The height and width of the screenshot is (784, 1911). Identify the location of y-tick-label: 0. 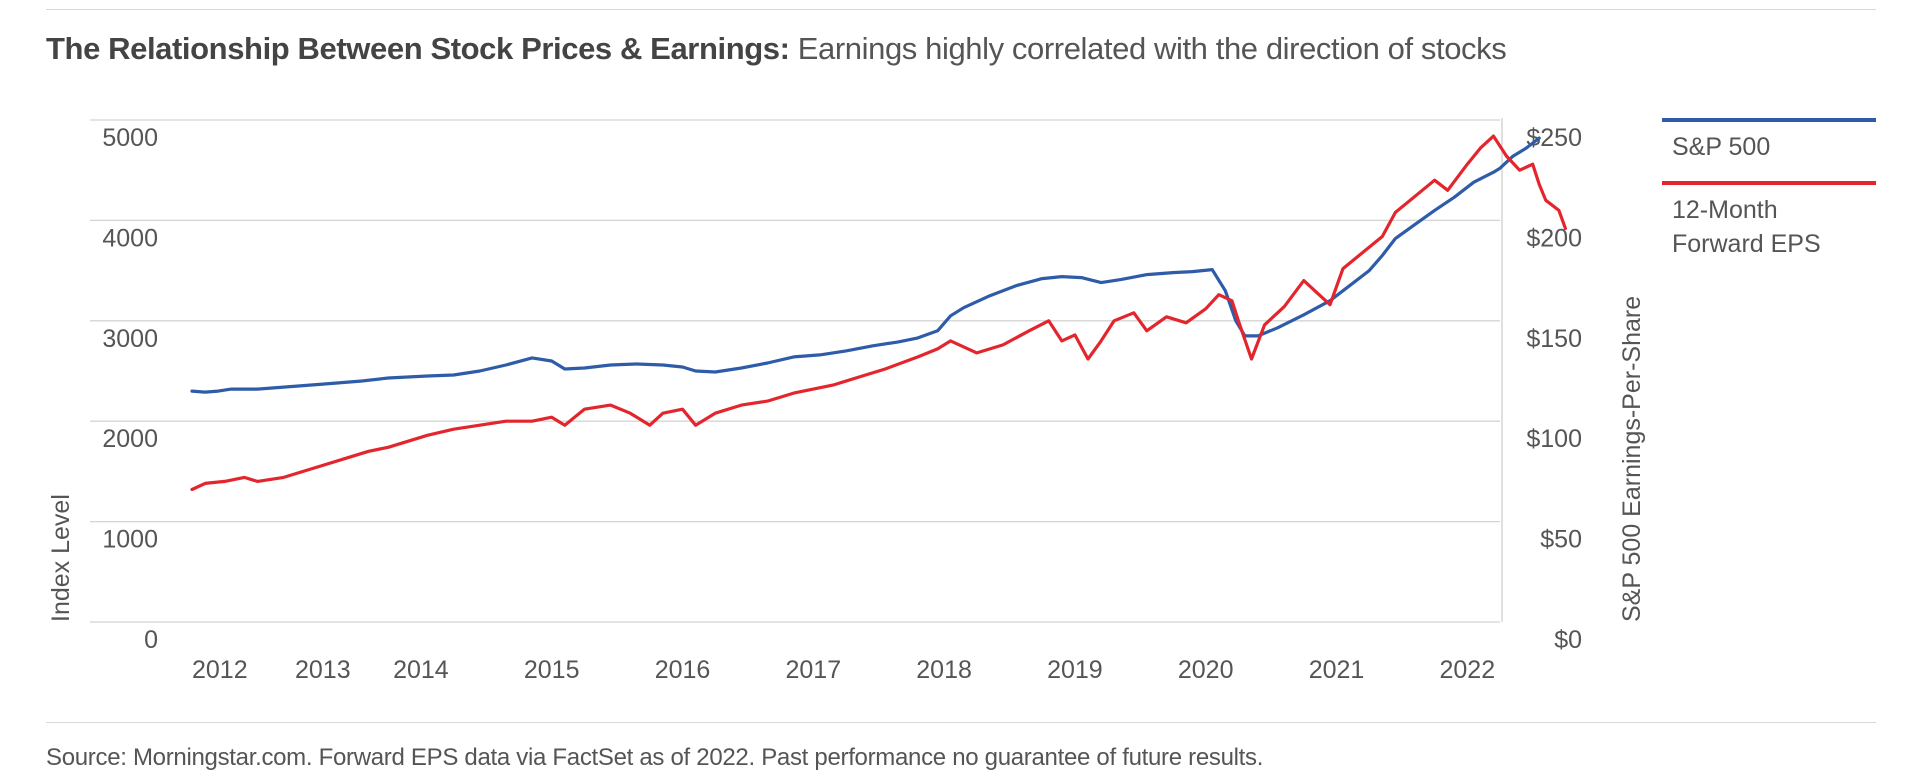
(151, 640).